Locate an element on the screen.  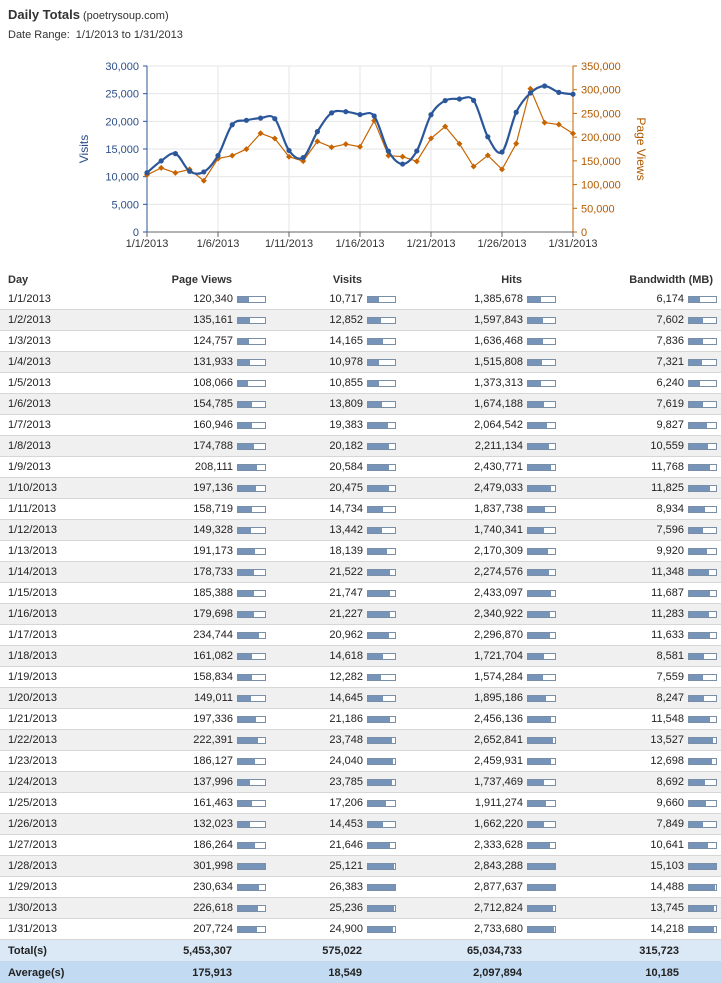
bandwidth-value: 11,825 is located at coordinates (667, 488).